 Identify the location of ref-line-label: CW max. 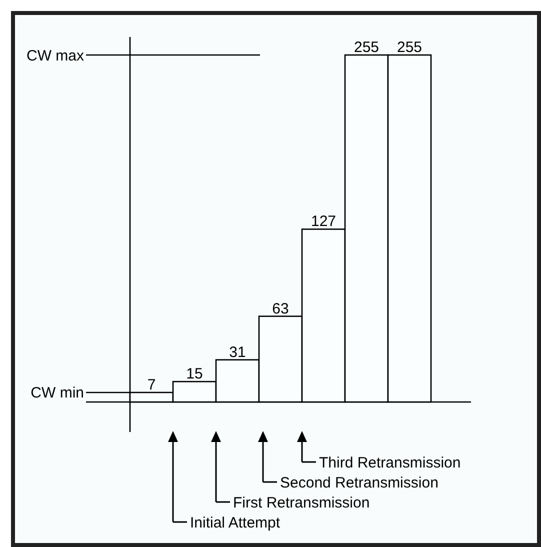
(55, 55).